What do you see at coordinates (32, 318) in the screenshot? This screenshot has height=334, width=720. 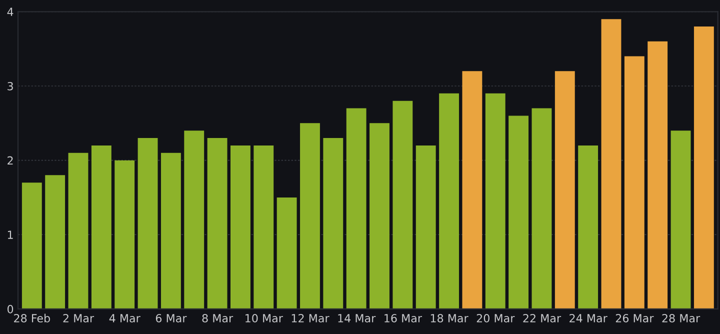 I see `x-tick-label: 28 Feb` at bounding box center [32, 318].